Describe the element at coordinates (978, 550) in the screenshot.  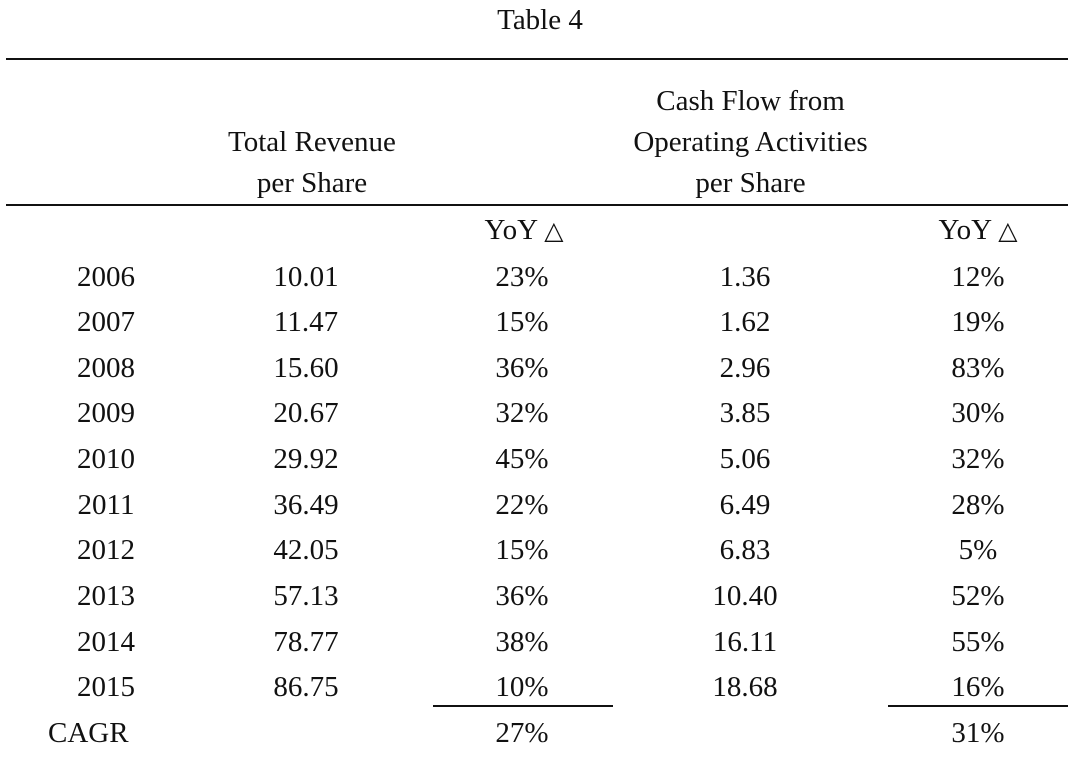
I see `cashflow-yoy-cell: 5%` at that location.